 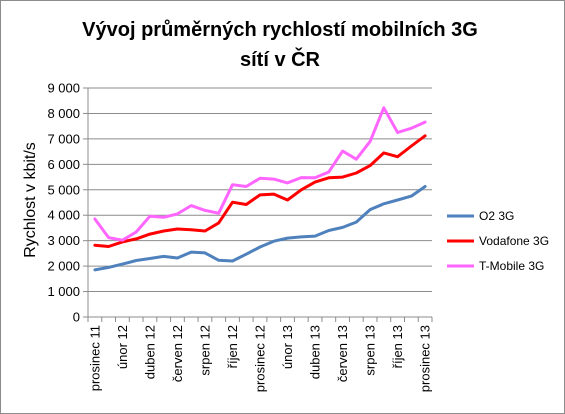 What do you see at coordinates (287, 347) in the screenshot?
I see `x-tick-label: únor 13` at bounding box center [287, 347].